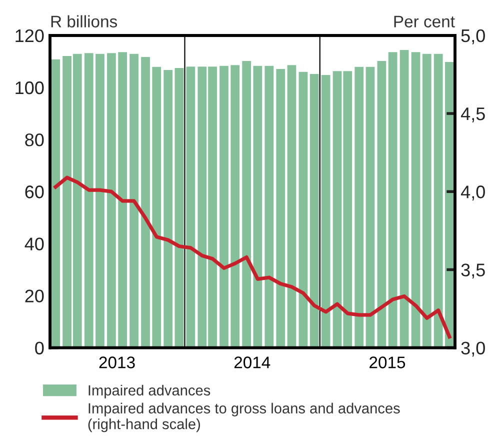 This screenshot has height=443, width=500. What do you see at coordinates (117, 362) in the screenshot?
I see `x-tick-label: 2013` at bounding box center [117, 362].